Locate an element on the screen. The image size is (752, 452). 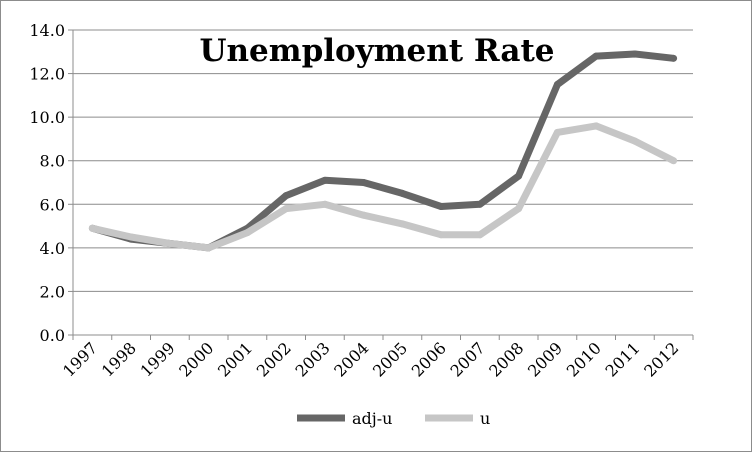
legend-label-u: u is located at coordinates (485, 418).